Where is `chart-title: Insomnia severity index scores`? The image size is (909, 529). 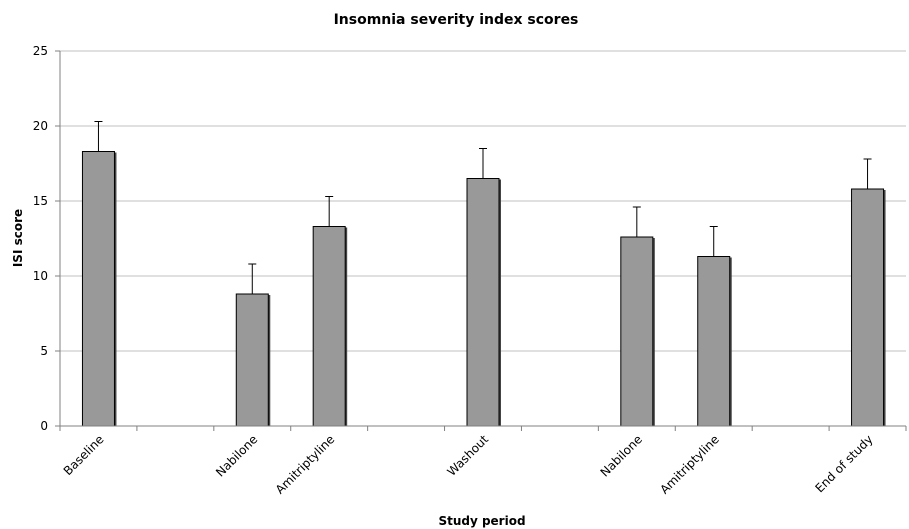
chart-title: Insomnia severity index scores is located at coordinates (456, 20).